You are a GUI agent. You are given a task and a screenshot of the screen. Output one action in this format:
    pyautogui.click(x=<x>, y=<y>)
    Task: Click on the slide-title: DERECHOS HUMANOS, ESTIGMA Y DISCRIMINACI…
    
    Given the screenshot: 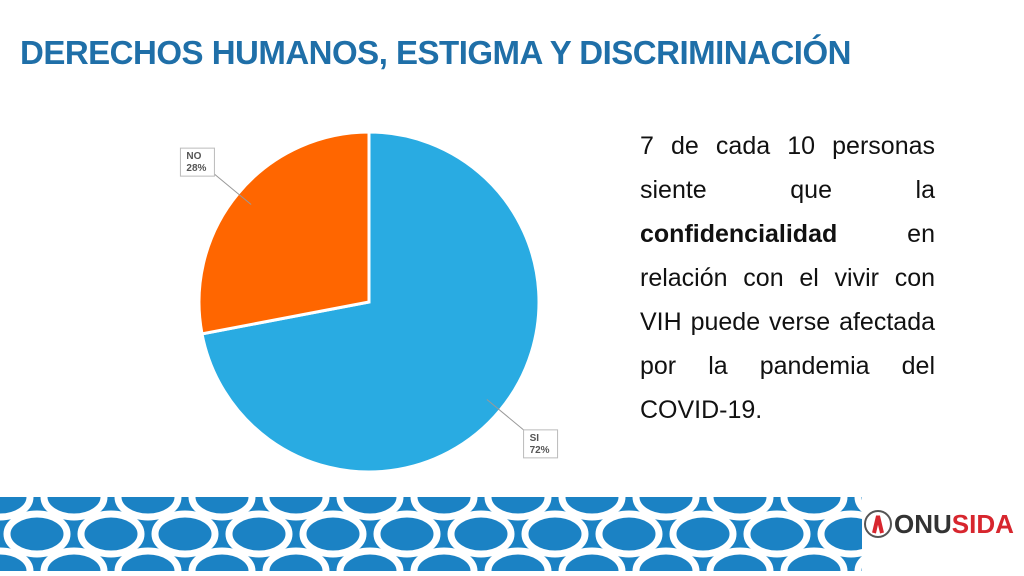 What is the action you would take?
    pyautogui.click(x=435, y=52)
    